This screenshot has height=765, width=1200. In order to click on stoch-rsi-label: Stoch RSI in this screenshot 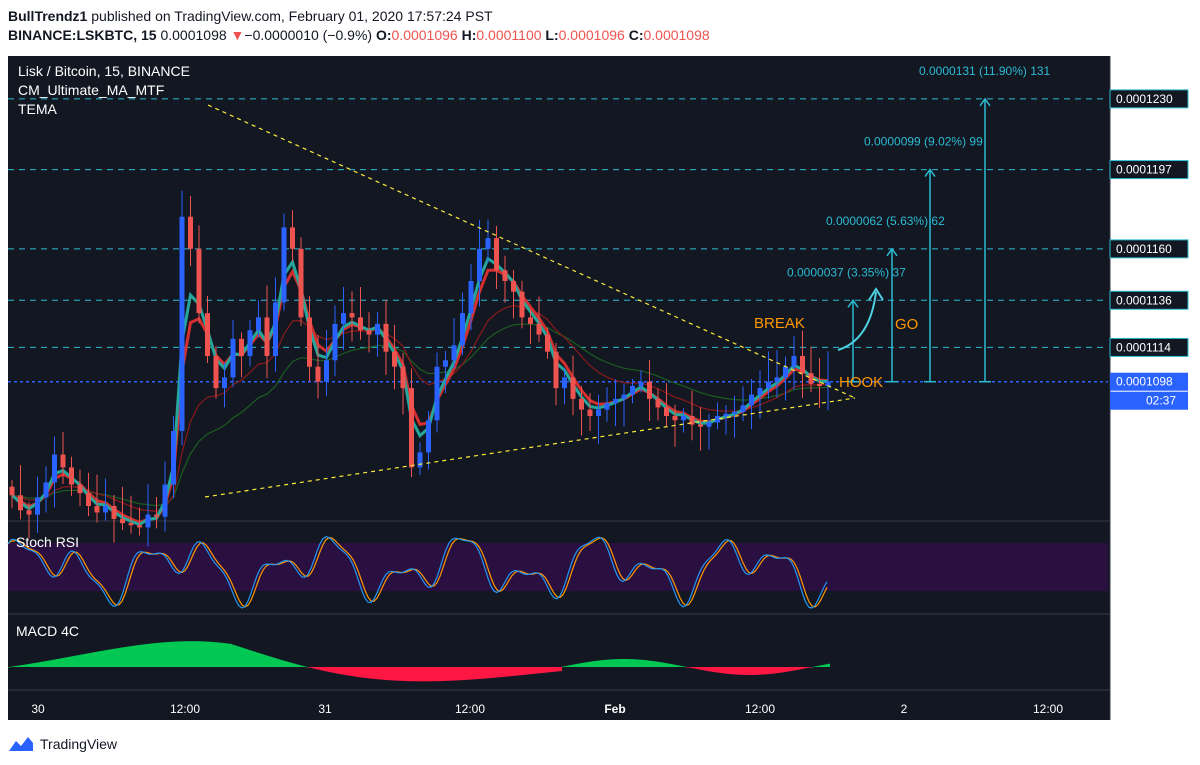, I will do `click(47, 542)`.